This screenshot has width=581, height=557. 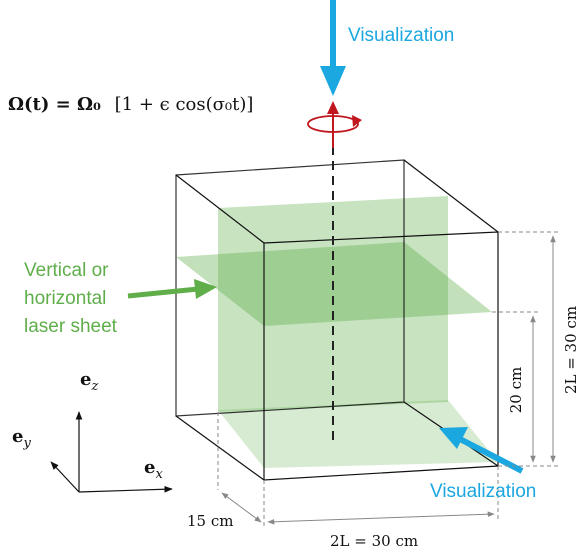 What do you see at coordinates (111, 452) in the screenshot?
I see `coordinate-axes` at bounding box center [111, 452].